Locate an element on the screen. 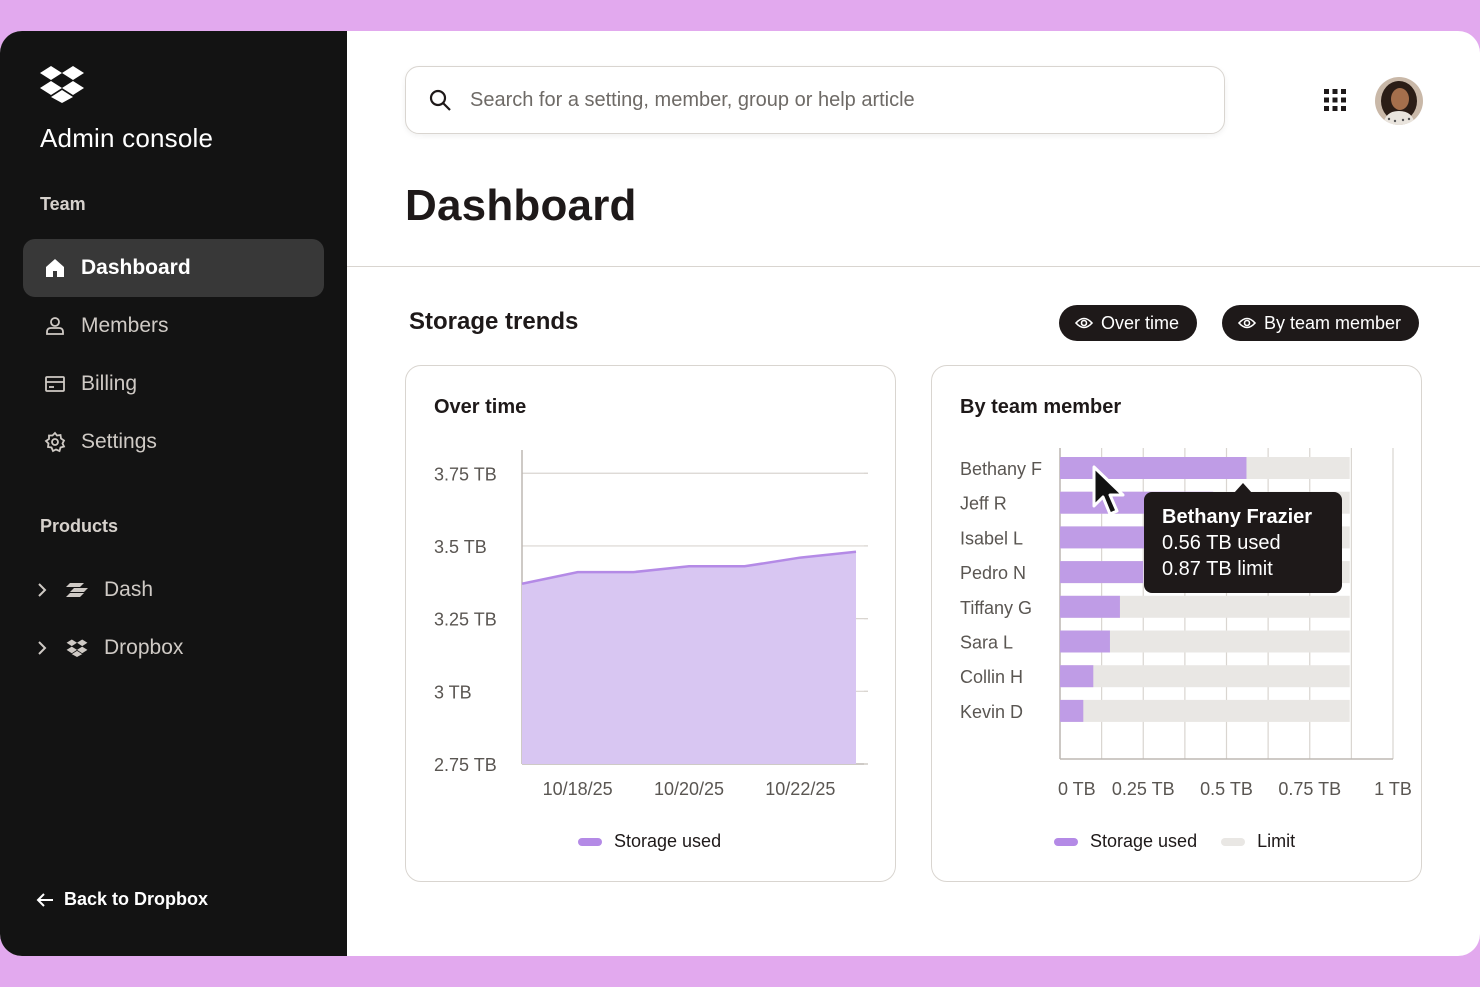 This screenshot has width=1480, height=987. y-tick-label: 3.75 TB is located at coordinates (465, 474).